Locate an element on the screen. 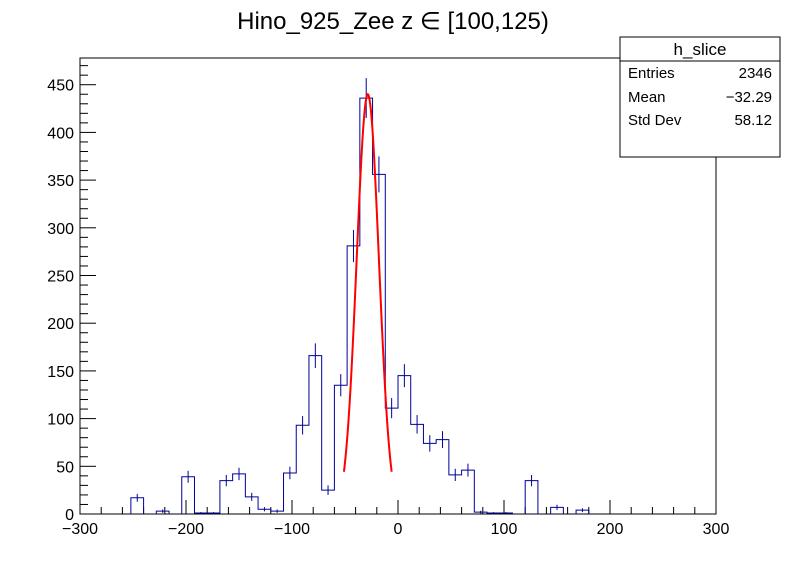  stats-mean-label: Mean is located at coordinates (647, 97).